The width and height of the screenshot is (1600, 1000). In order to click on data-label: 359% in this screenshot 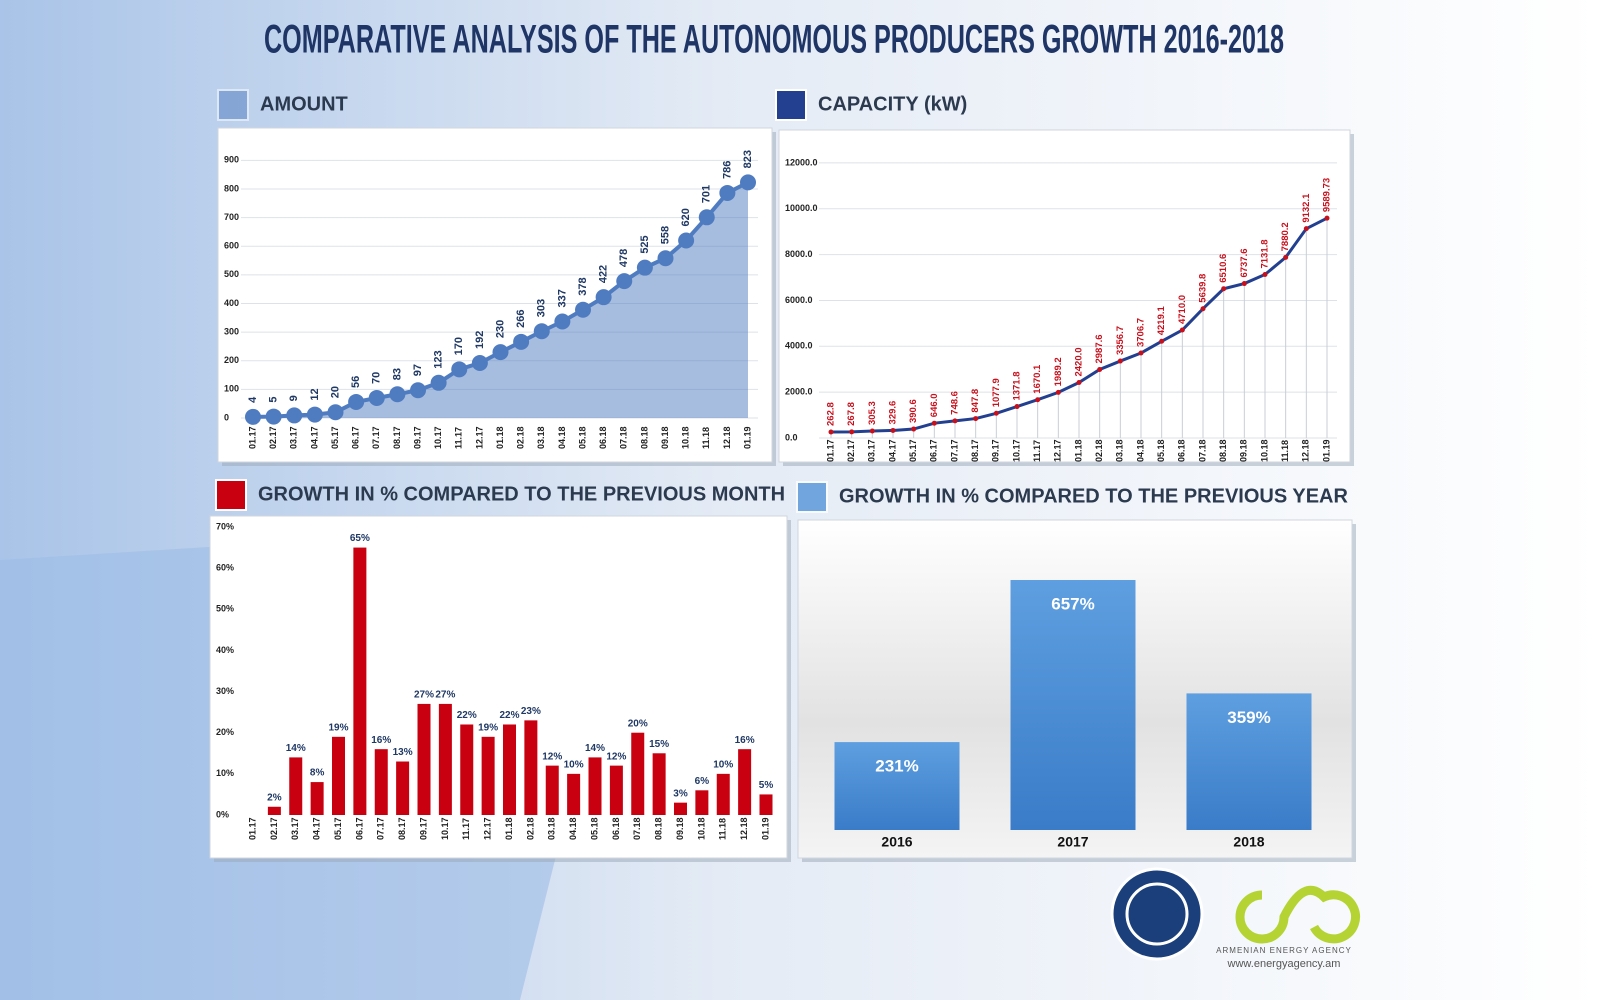, I will do `click(1248, 717)`.